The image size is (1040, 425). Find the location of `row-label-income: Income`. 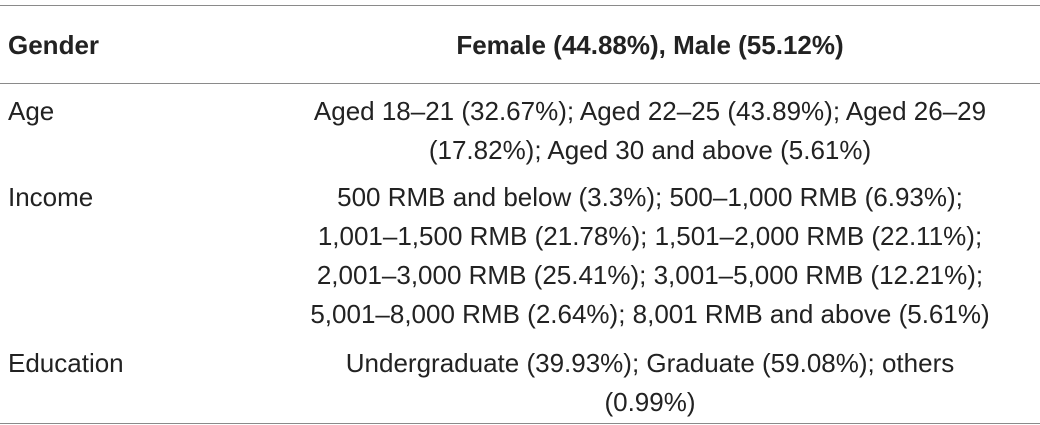

row-label-income: Income is located at coordinates (51, 197).